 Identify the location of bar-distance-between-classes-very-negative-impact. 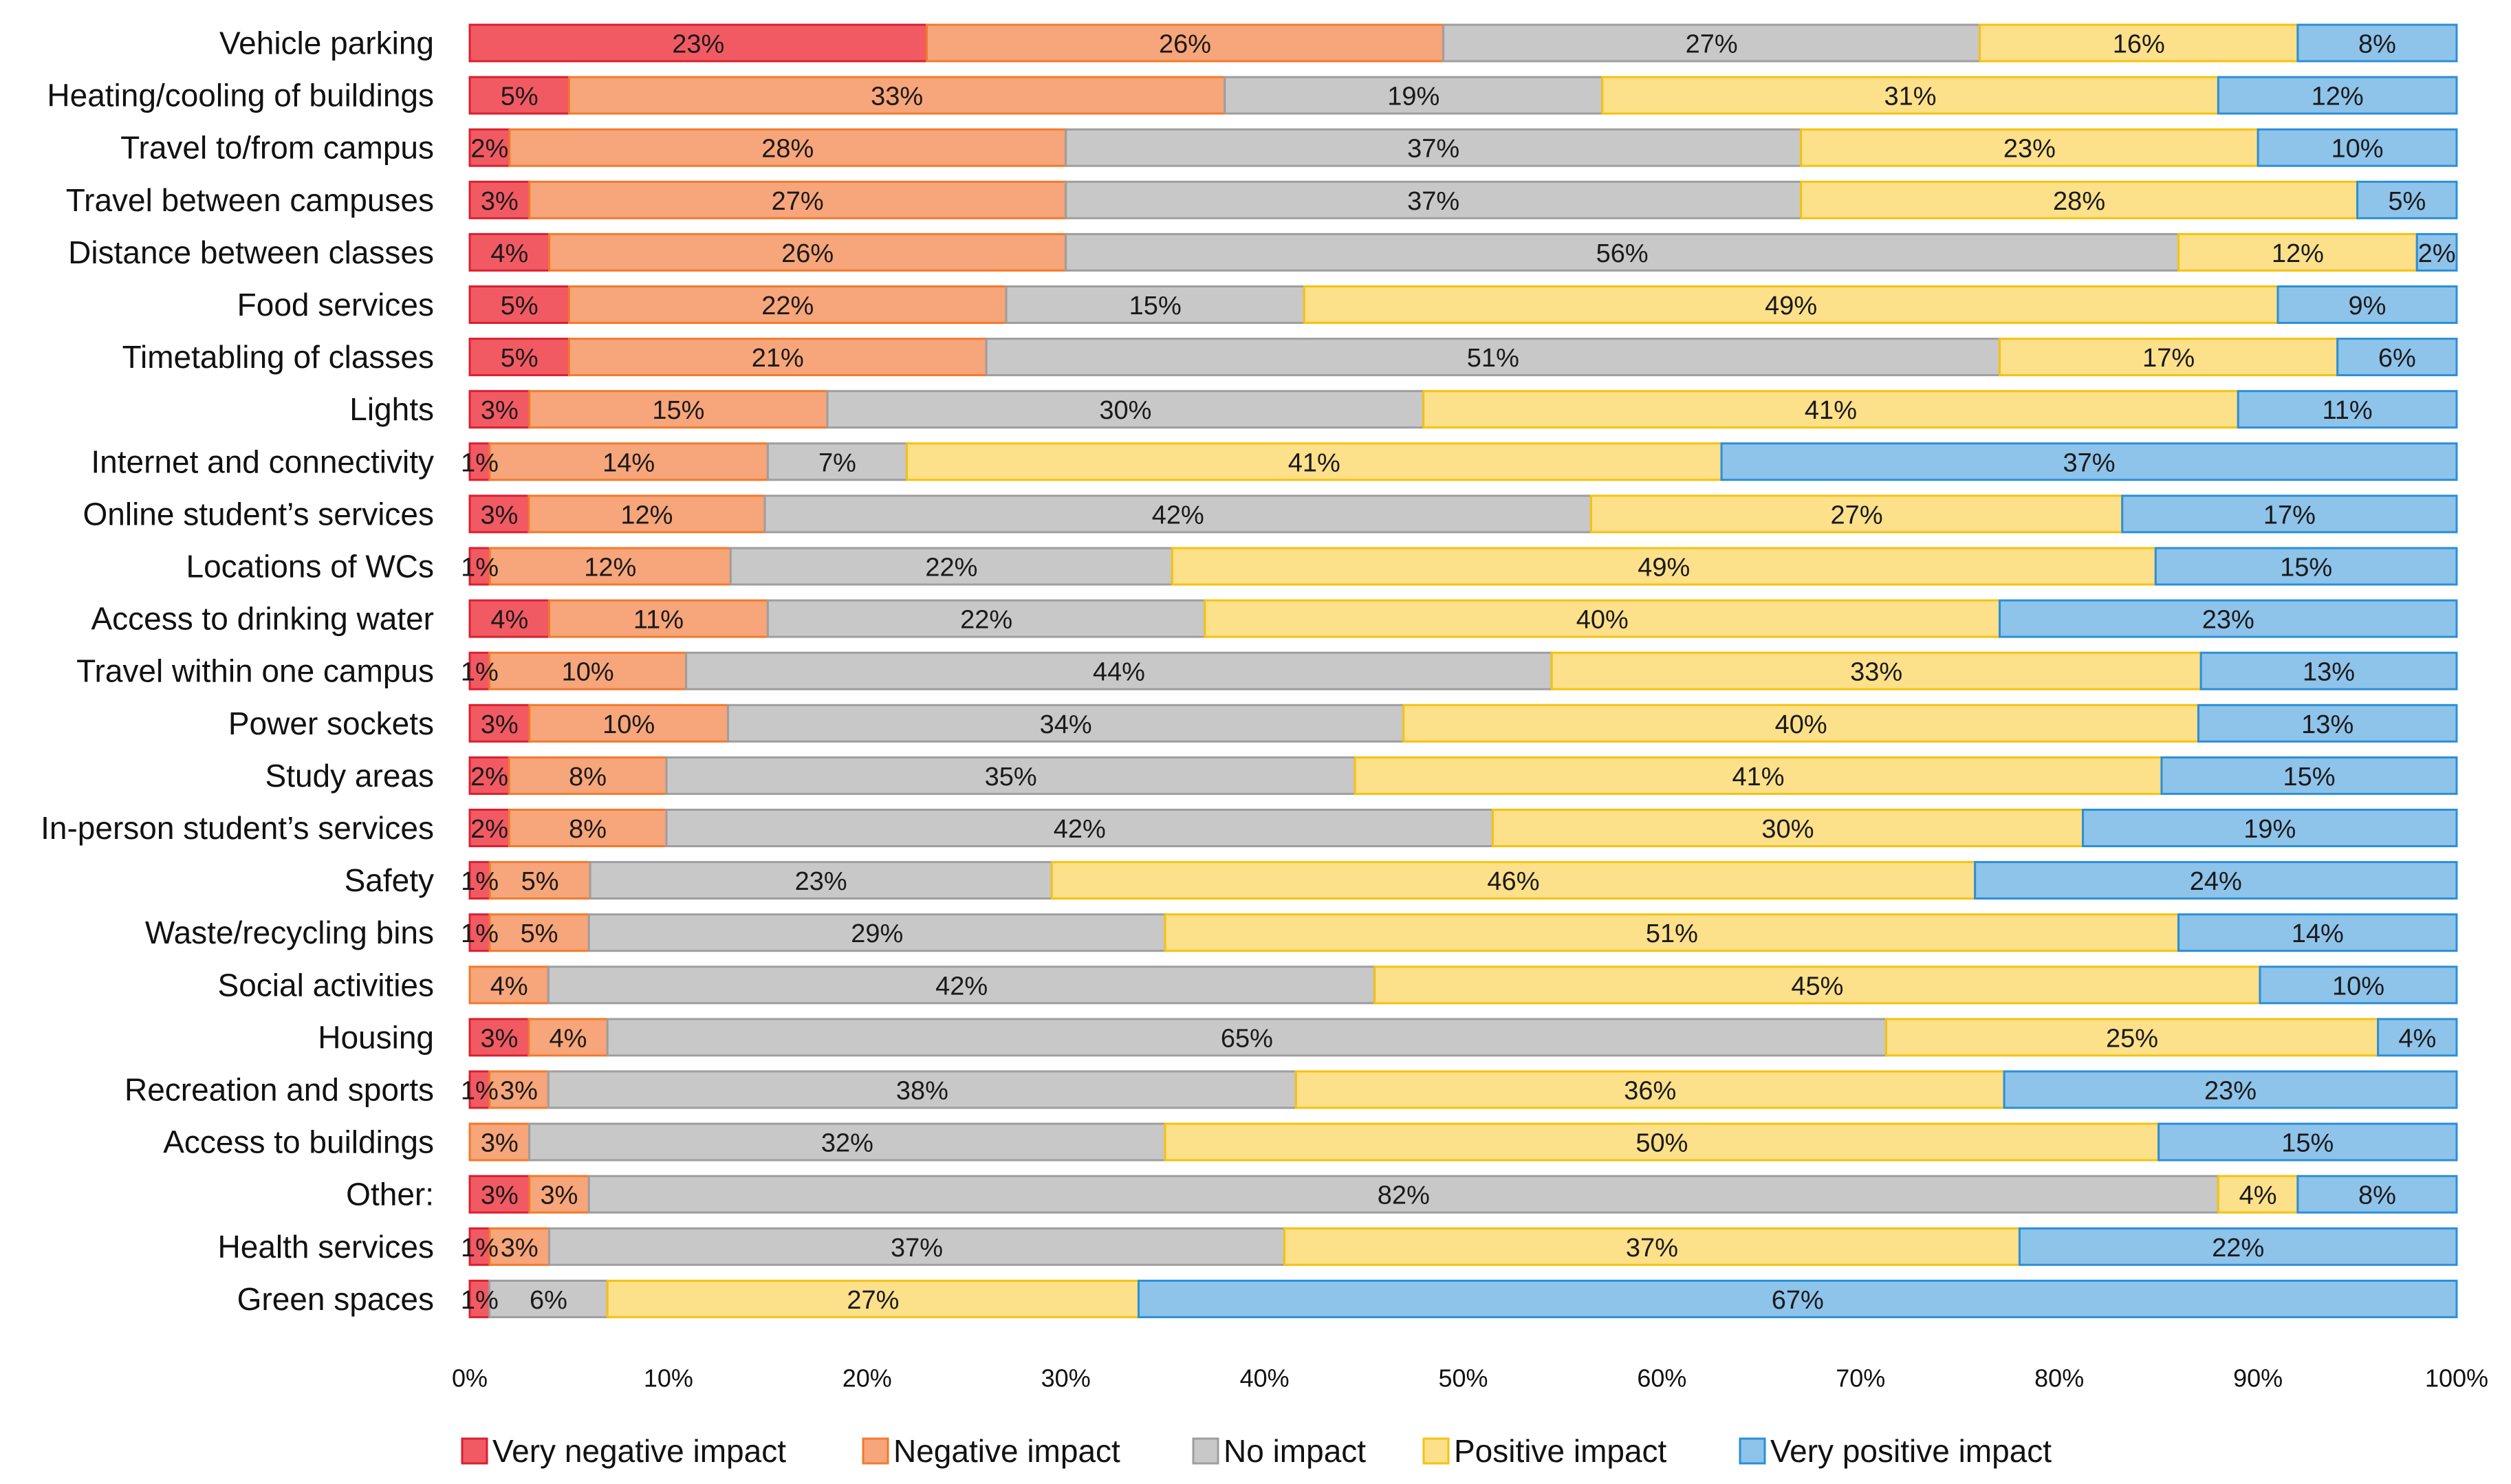
(509, 252).